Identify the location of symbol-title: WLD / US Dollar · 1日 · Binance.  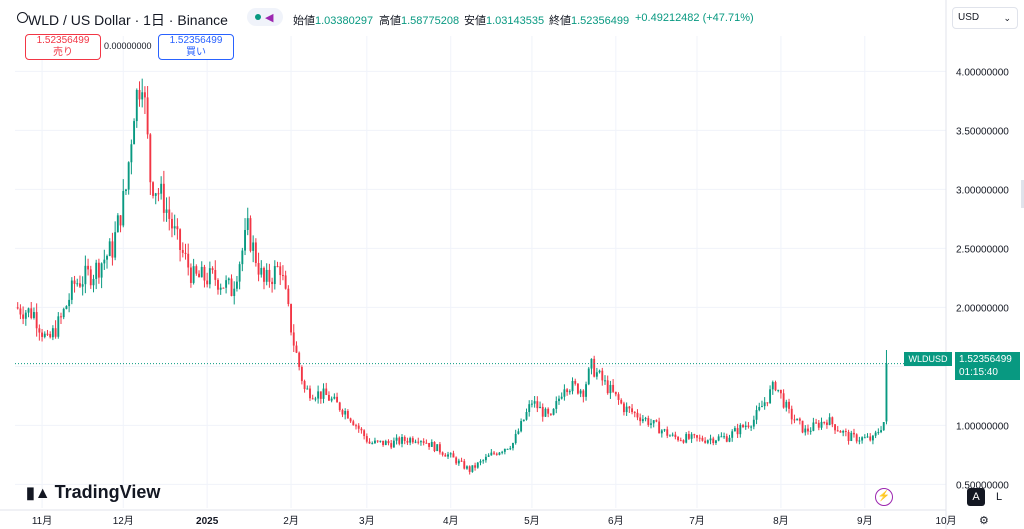
(128, 20).